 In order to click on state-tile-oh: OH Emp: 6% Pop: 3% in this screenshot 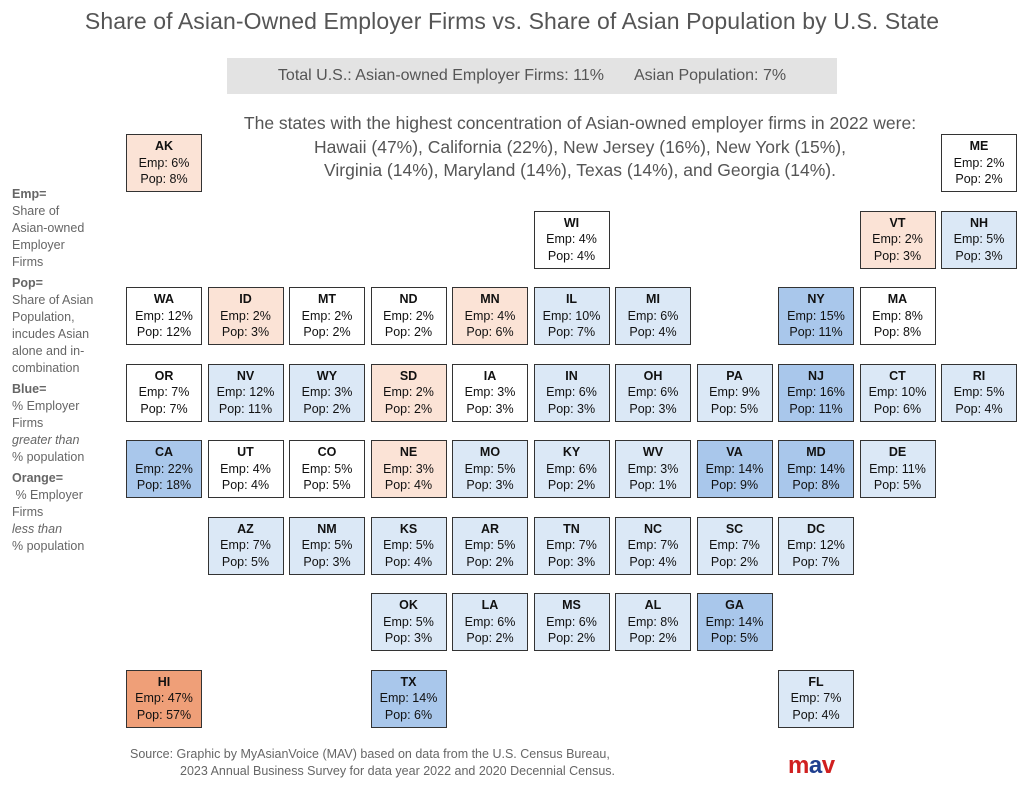, I will do `click(653, 392)`.